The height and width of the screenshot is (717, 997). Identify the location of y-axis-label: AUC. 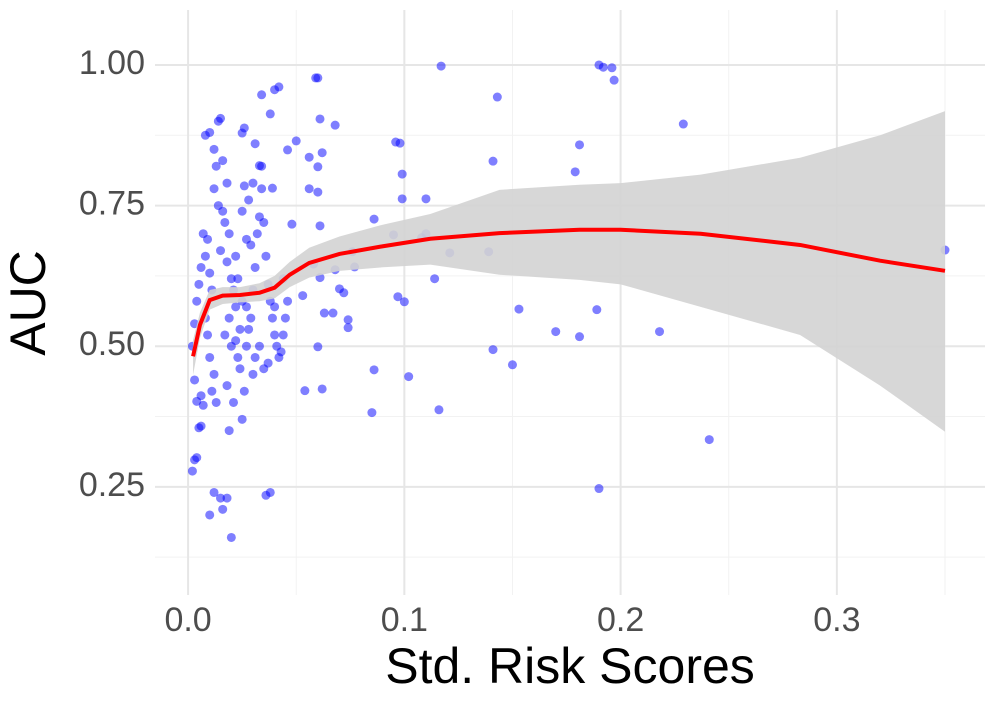
(28, 303).